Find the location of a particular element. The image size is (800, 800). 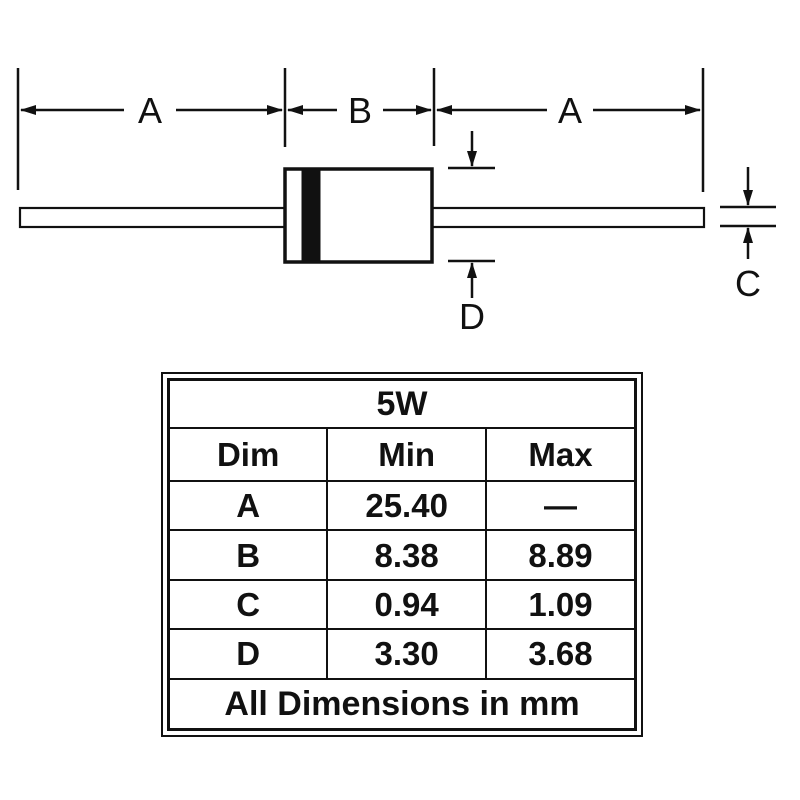

min-cell: 0.94 is located at coordinates (407, 604).